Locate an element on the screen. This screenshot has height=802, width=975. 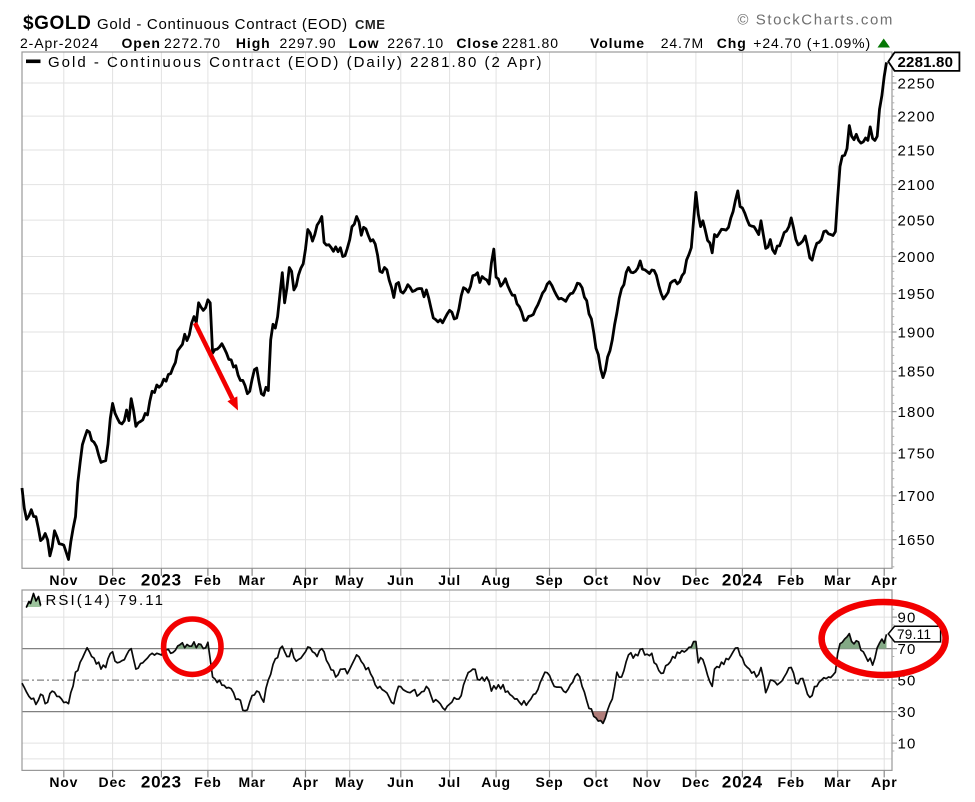
svg-text: 2200 is located at coordinates (917, 116).